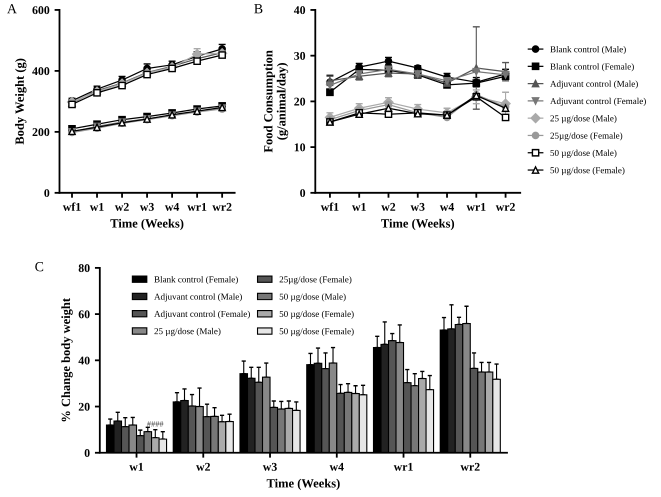  What do you see at coordinates (155, 424) in the screenshot?
I see `annotation: ####` at bounding box center [155, 424].